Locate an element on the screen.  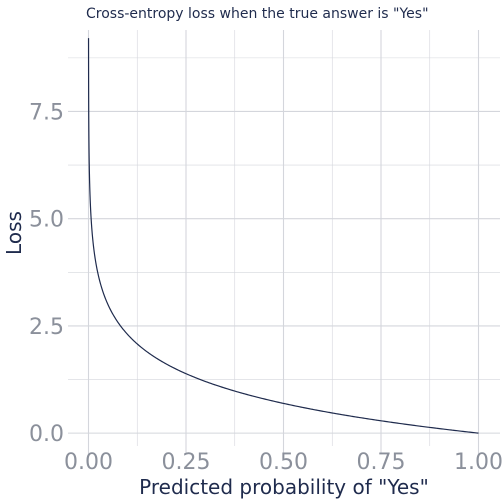
x-tick-label: 0.00 is located at coordinates (88, 462).